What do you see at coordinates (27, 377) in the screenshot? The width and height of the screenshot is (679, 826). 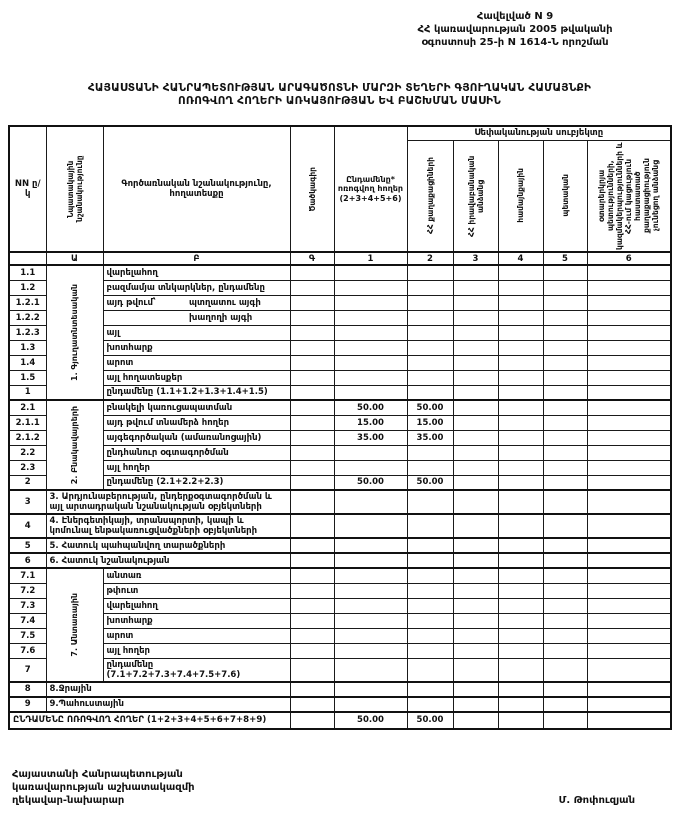 I see `cell-row-number: 1.5` at bounding box center [27, 377].